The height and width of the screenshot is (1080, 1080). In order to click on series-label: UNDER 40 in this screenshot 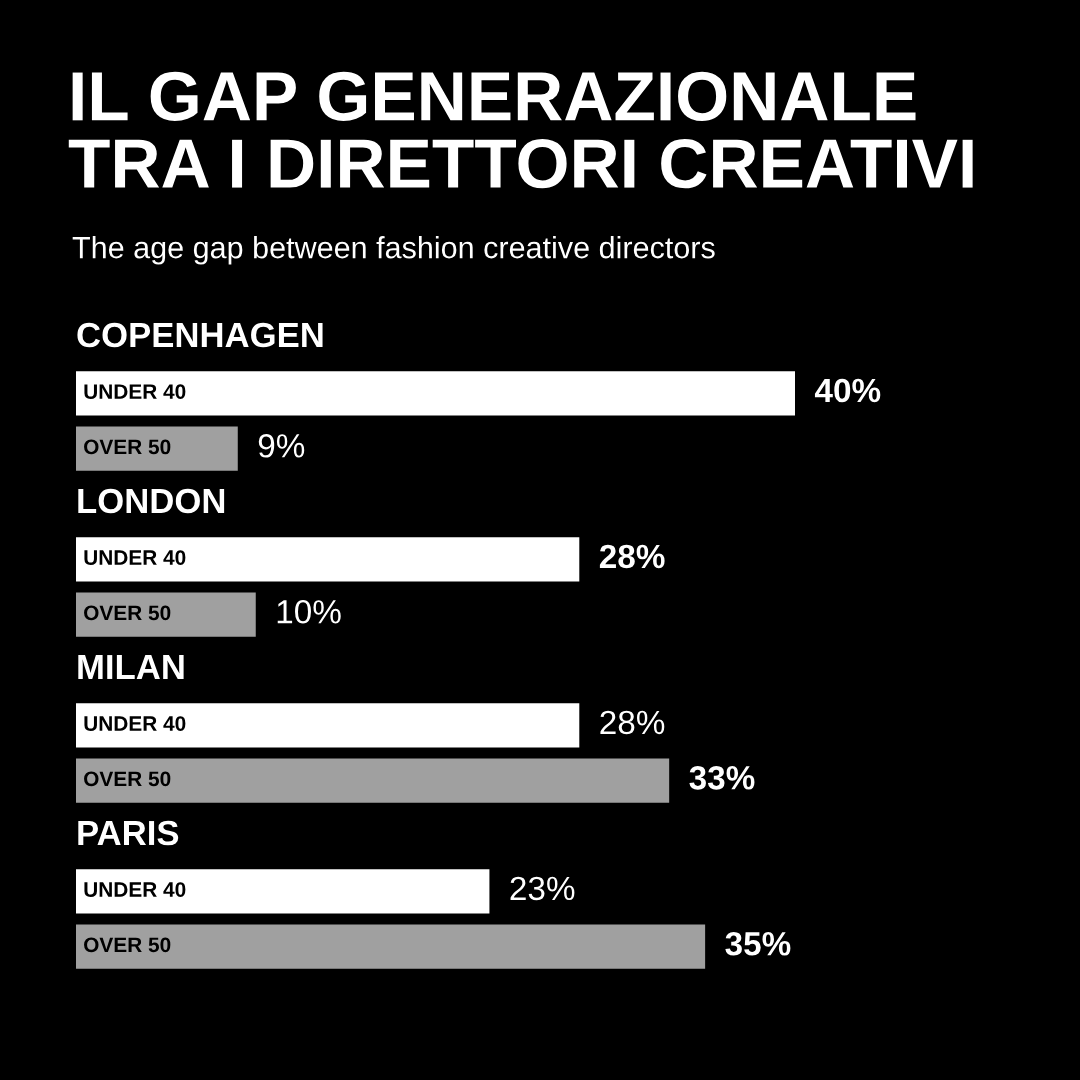, I will do `click(135, 391)`.